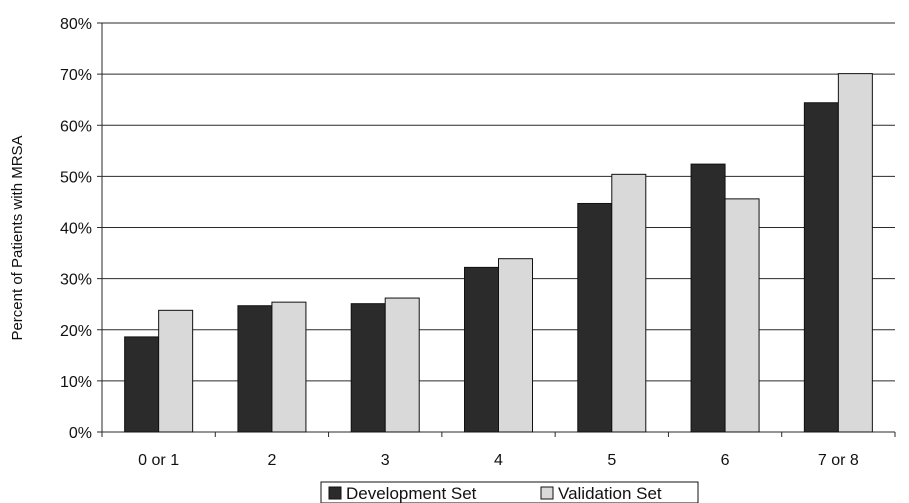  I want to click on y-tick-label: 10%, so click(76, 382).